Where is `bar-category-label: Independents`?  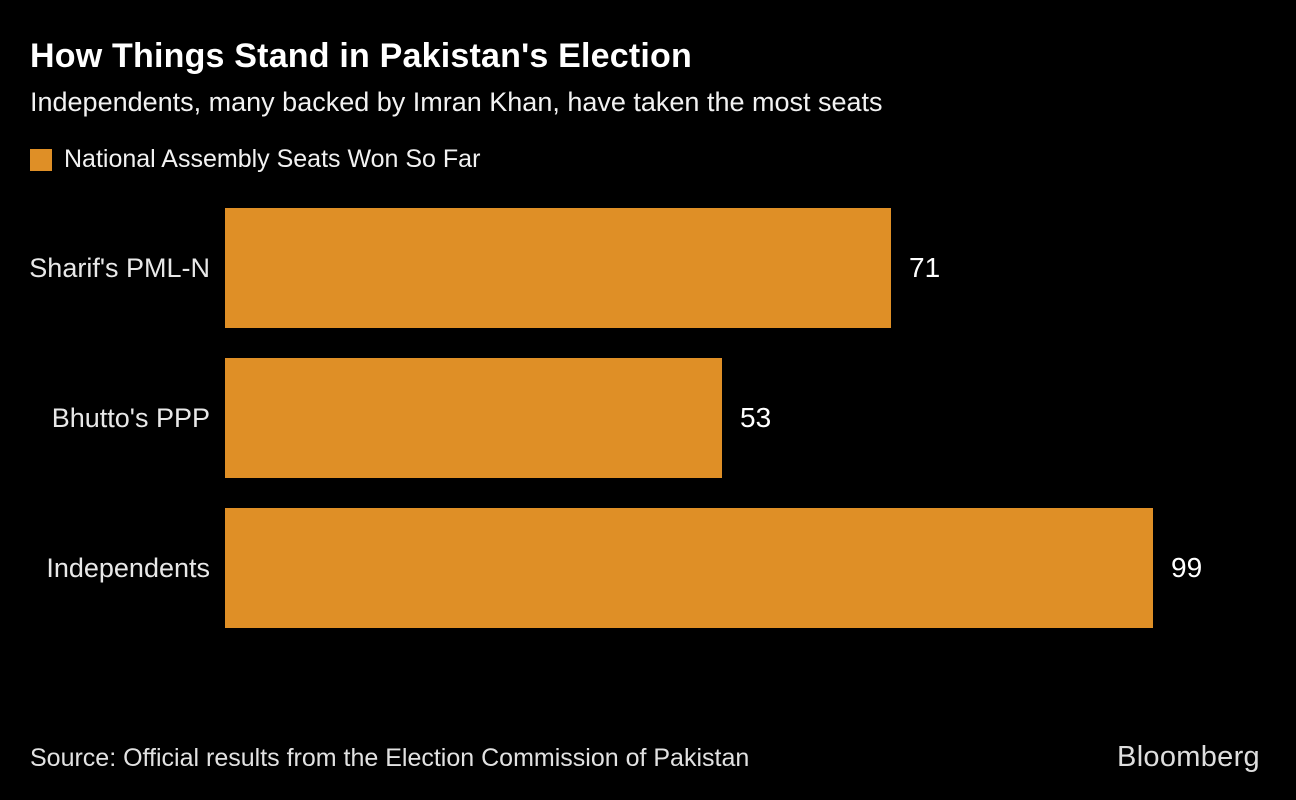
bar-category-label: Independents is located at coordinates (128, 567).